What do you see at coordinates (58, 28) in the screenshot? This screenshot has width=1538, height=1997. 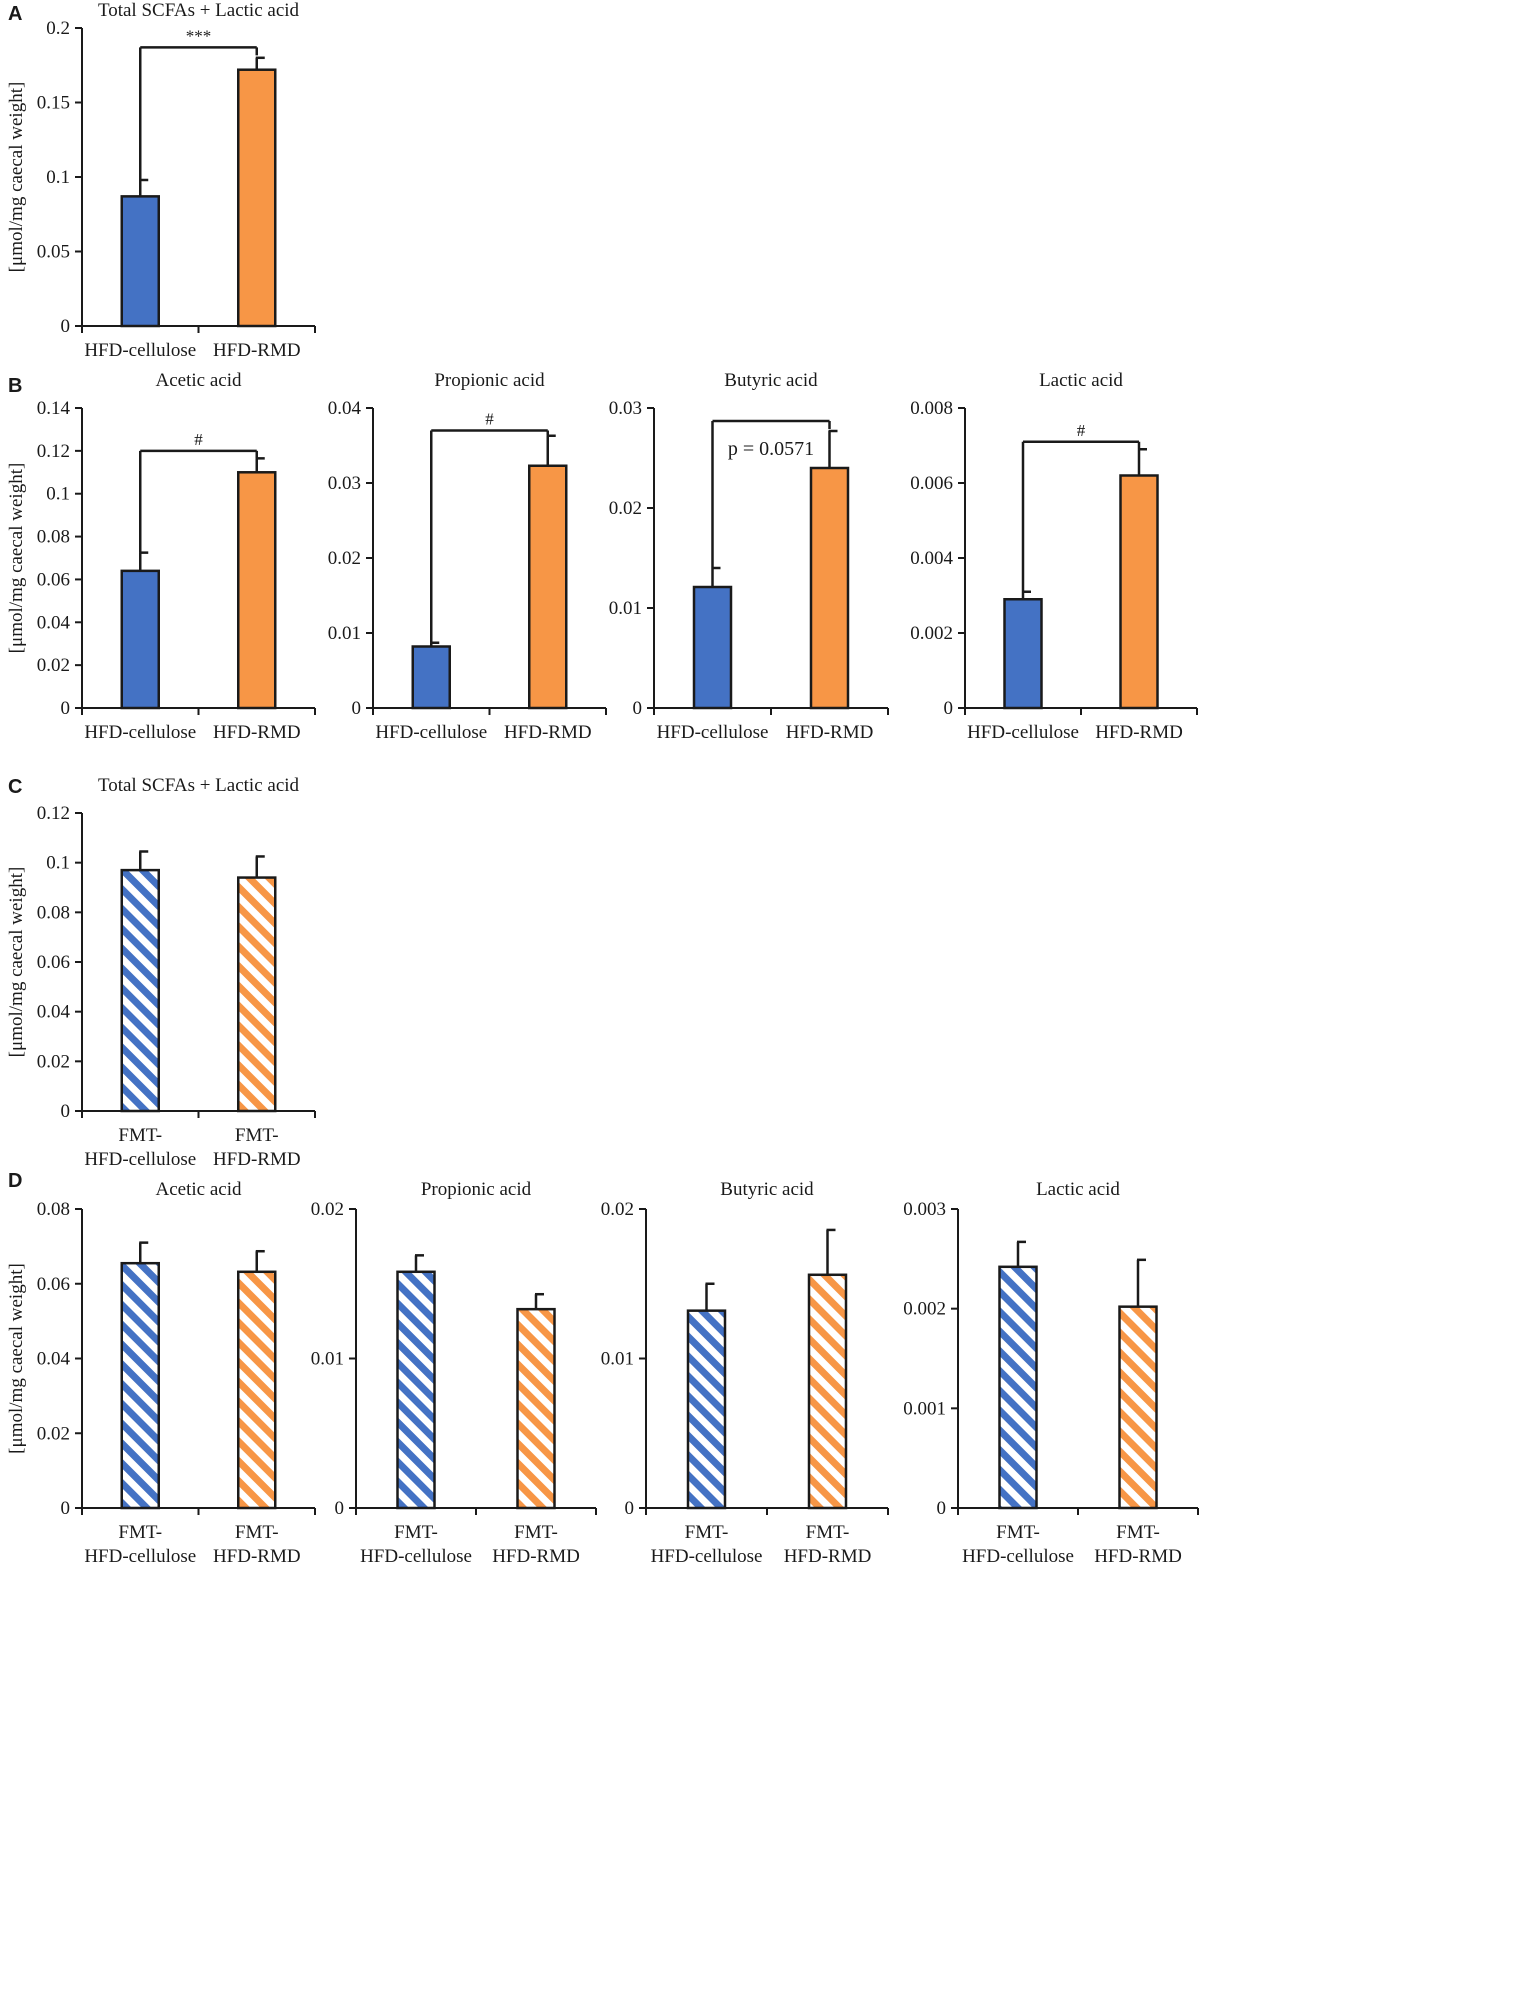 I see `y-tick-label: 0.2` at bounding box center [58, 28].